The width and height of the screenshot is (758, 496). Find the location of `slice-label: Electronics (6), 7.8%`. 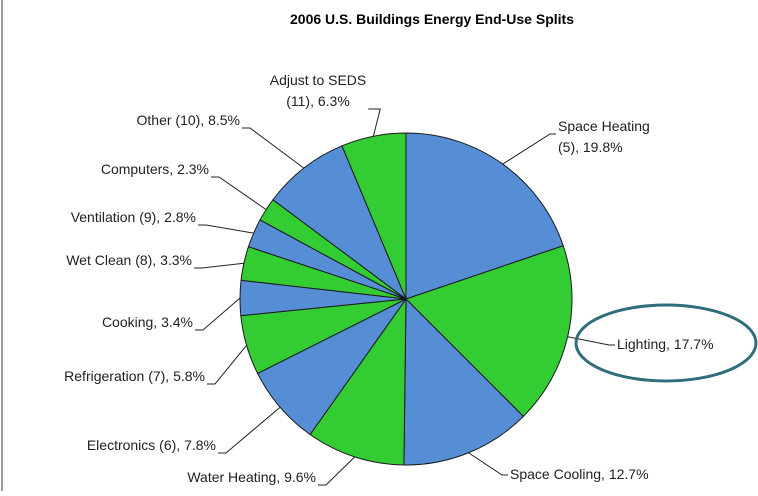

slice-label: Electronics (6), 7.8% is located at coordinates (151, 445).